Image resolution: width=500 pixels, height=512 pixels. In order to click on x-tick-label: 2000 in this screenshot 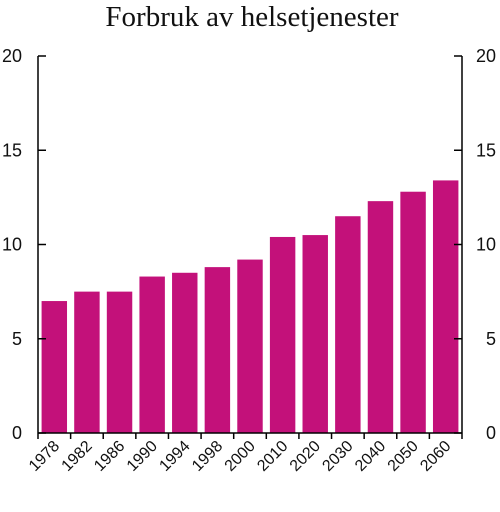, I will do `click(240, 456)`.